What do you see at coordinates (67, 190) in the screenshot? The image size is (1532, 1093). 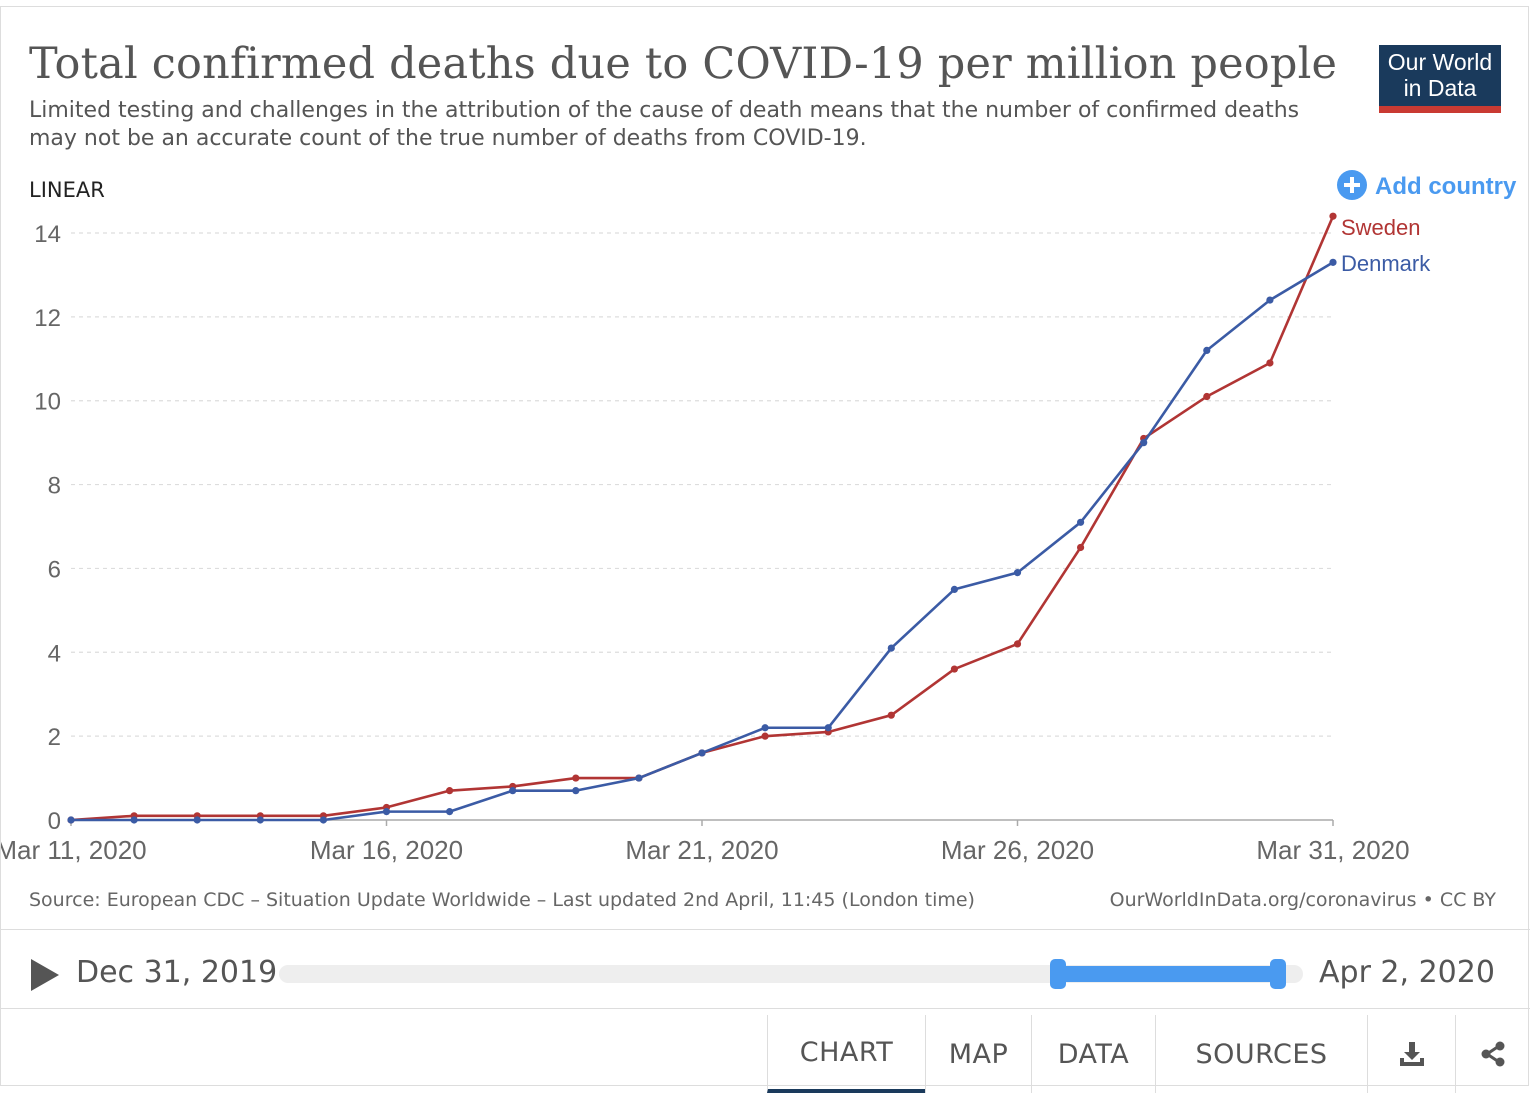 I see `scale-toggle: LINEAR` at bounding box center [67, 190].